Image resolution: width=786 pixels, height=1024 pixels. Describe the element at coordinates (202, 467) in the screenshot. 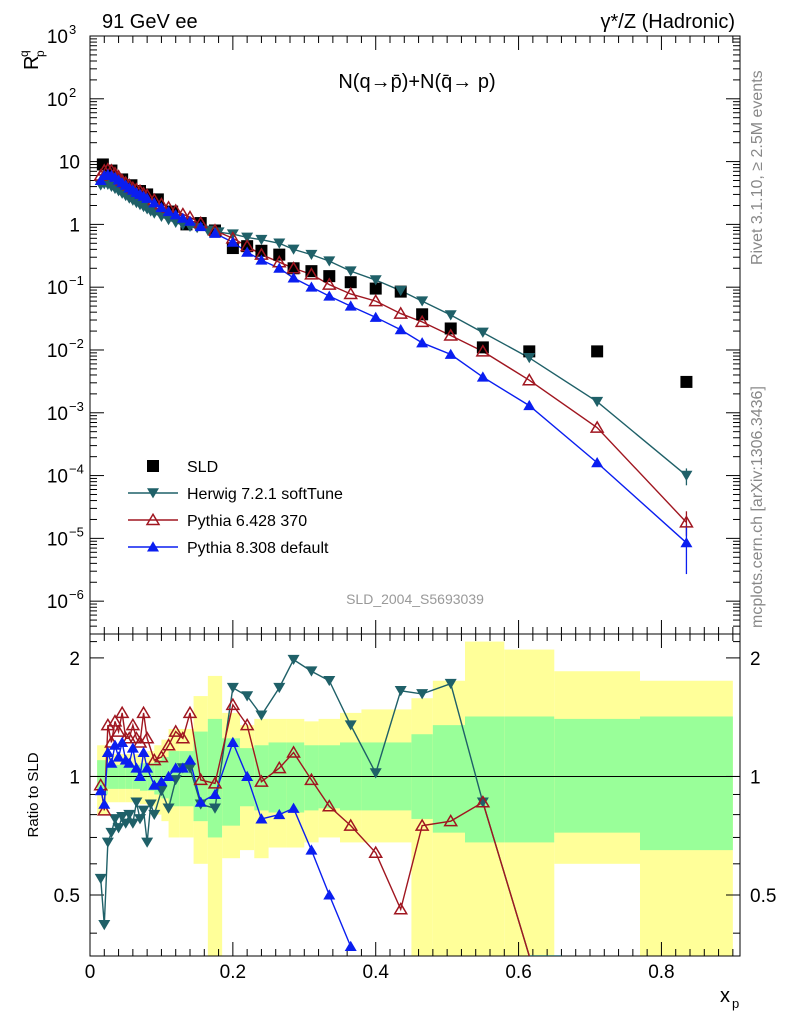

I see `legend-label: SLD` at that location.